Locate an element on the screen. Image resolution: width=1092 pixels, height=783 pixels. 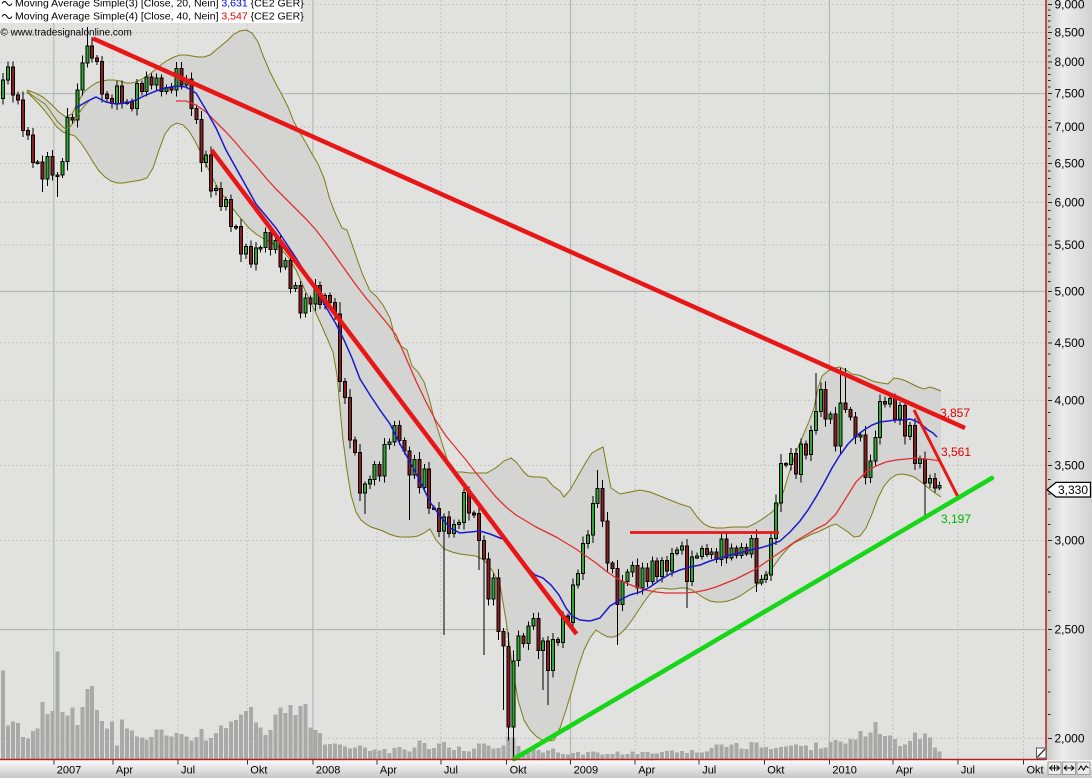
svg-text: 3,000 is located at coordinates (1070, 541).